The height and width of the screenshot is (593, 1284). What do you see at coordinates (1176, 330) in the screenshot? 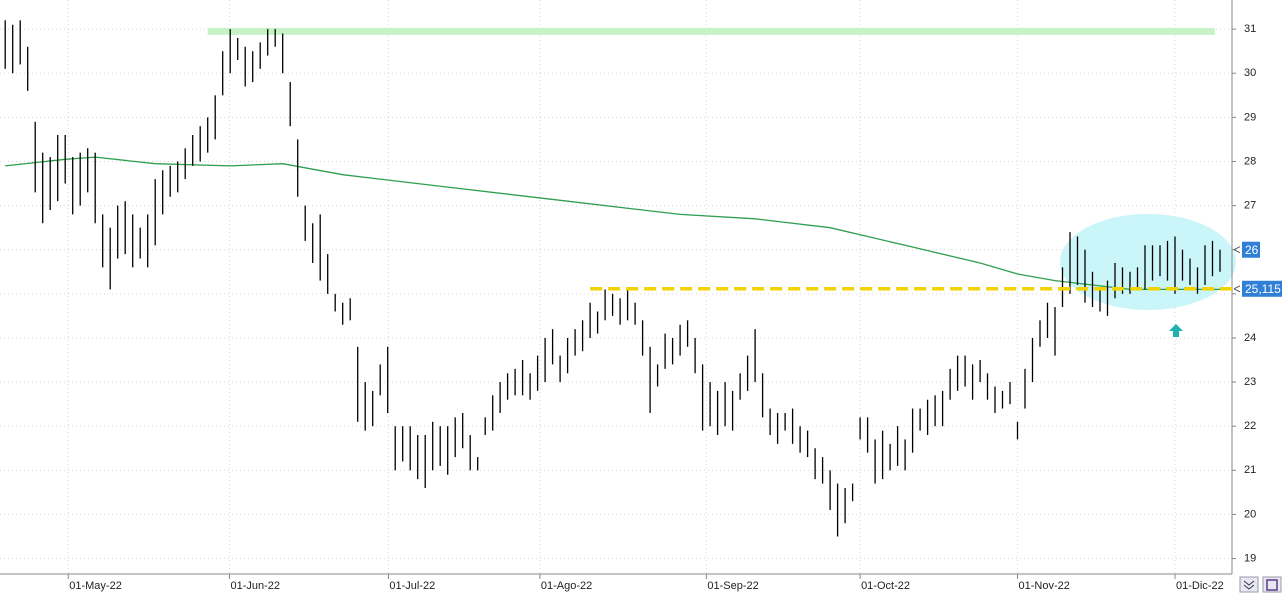
I see `up-arrow` at bounding box center [1176, 330].